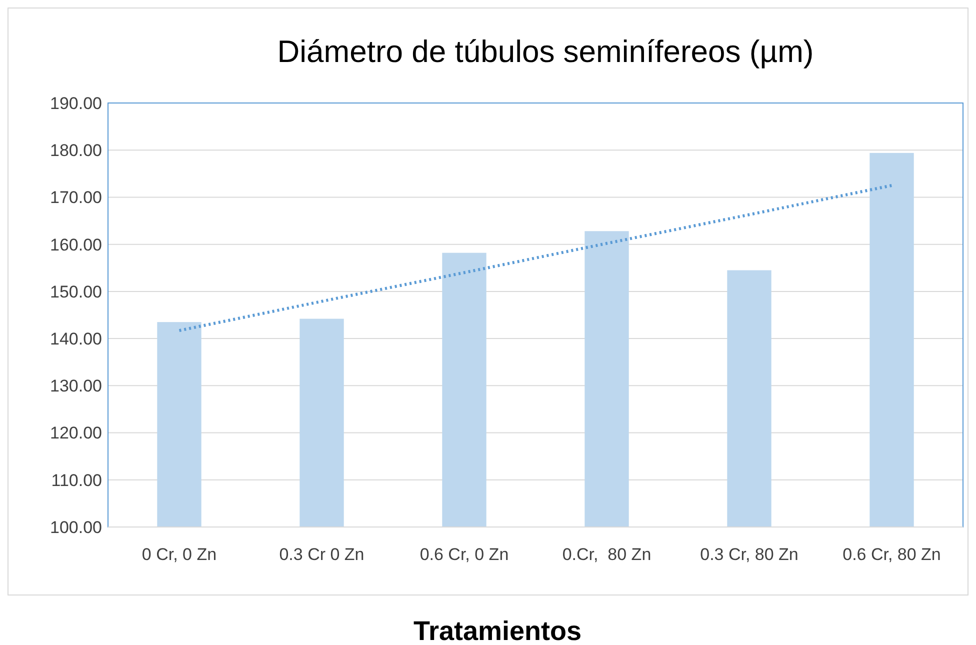 This screenshot has height=645, width=976. Describe the element at coordinates (76, 386) in the screenshot. I see `y-tick-label: 130.00` at that location.